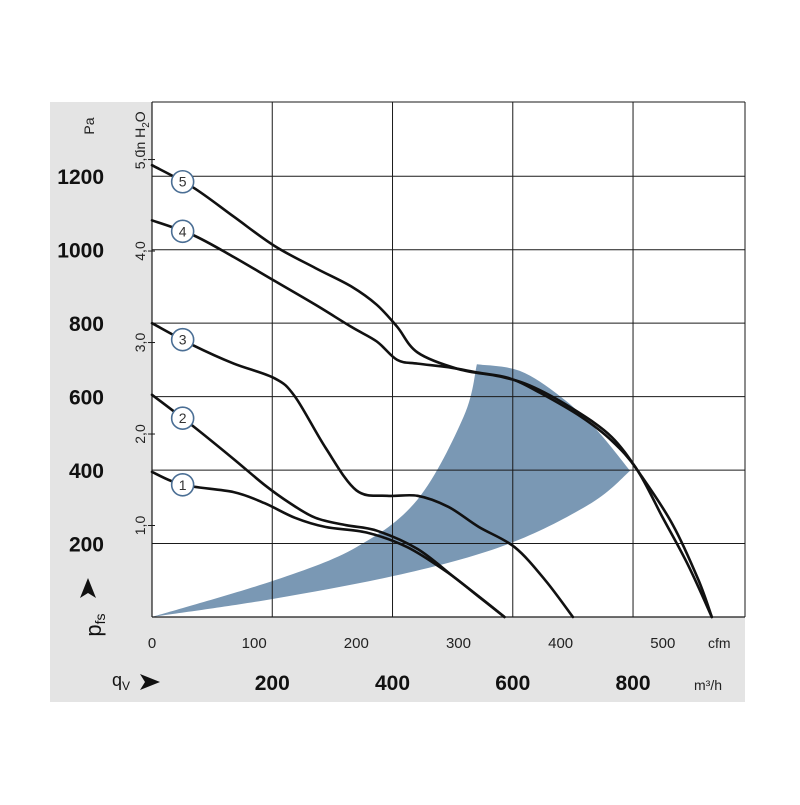 Image resolution: width=800 pixels, height=805 pixels. What do you see at coordinates (140, 526) in the screenshot?
I see `inh2o-tick-label: 1,0` at bounding box center [140, 526].